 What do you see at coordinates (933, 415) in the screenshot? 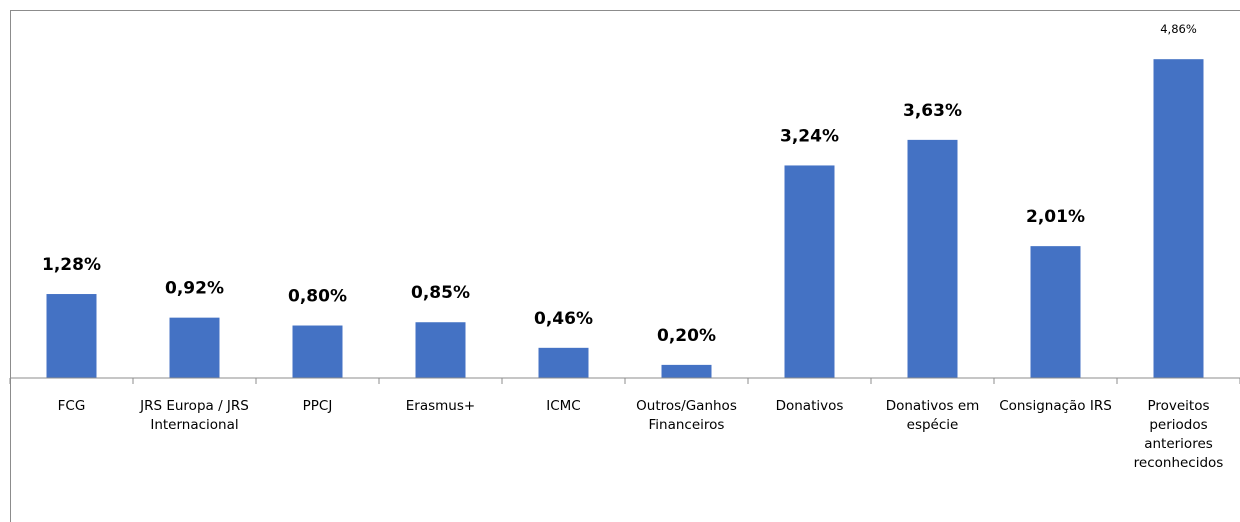
I see `x-tick-label: Donativos em espécie` at bounding box center [933, 415].